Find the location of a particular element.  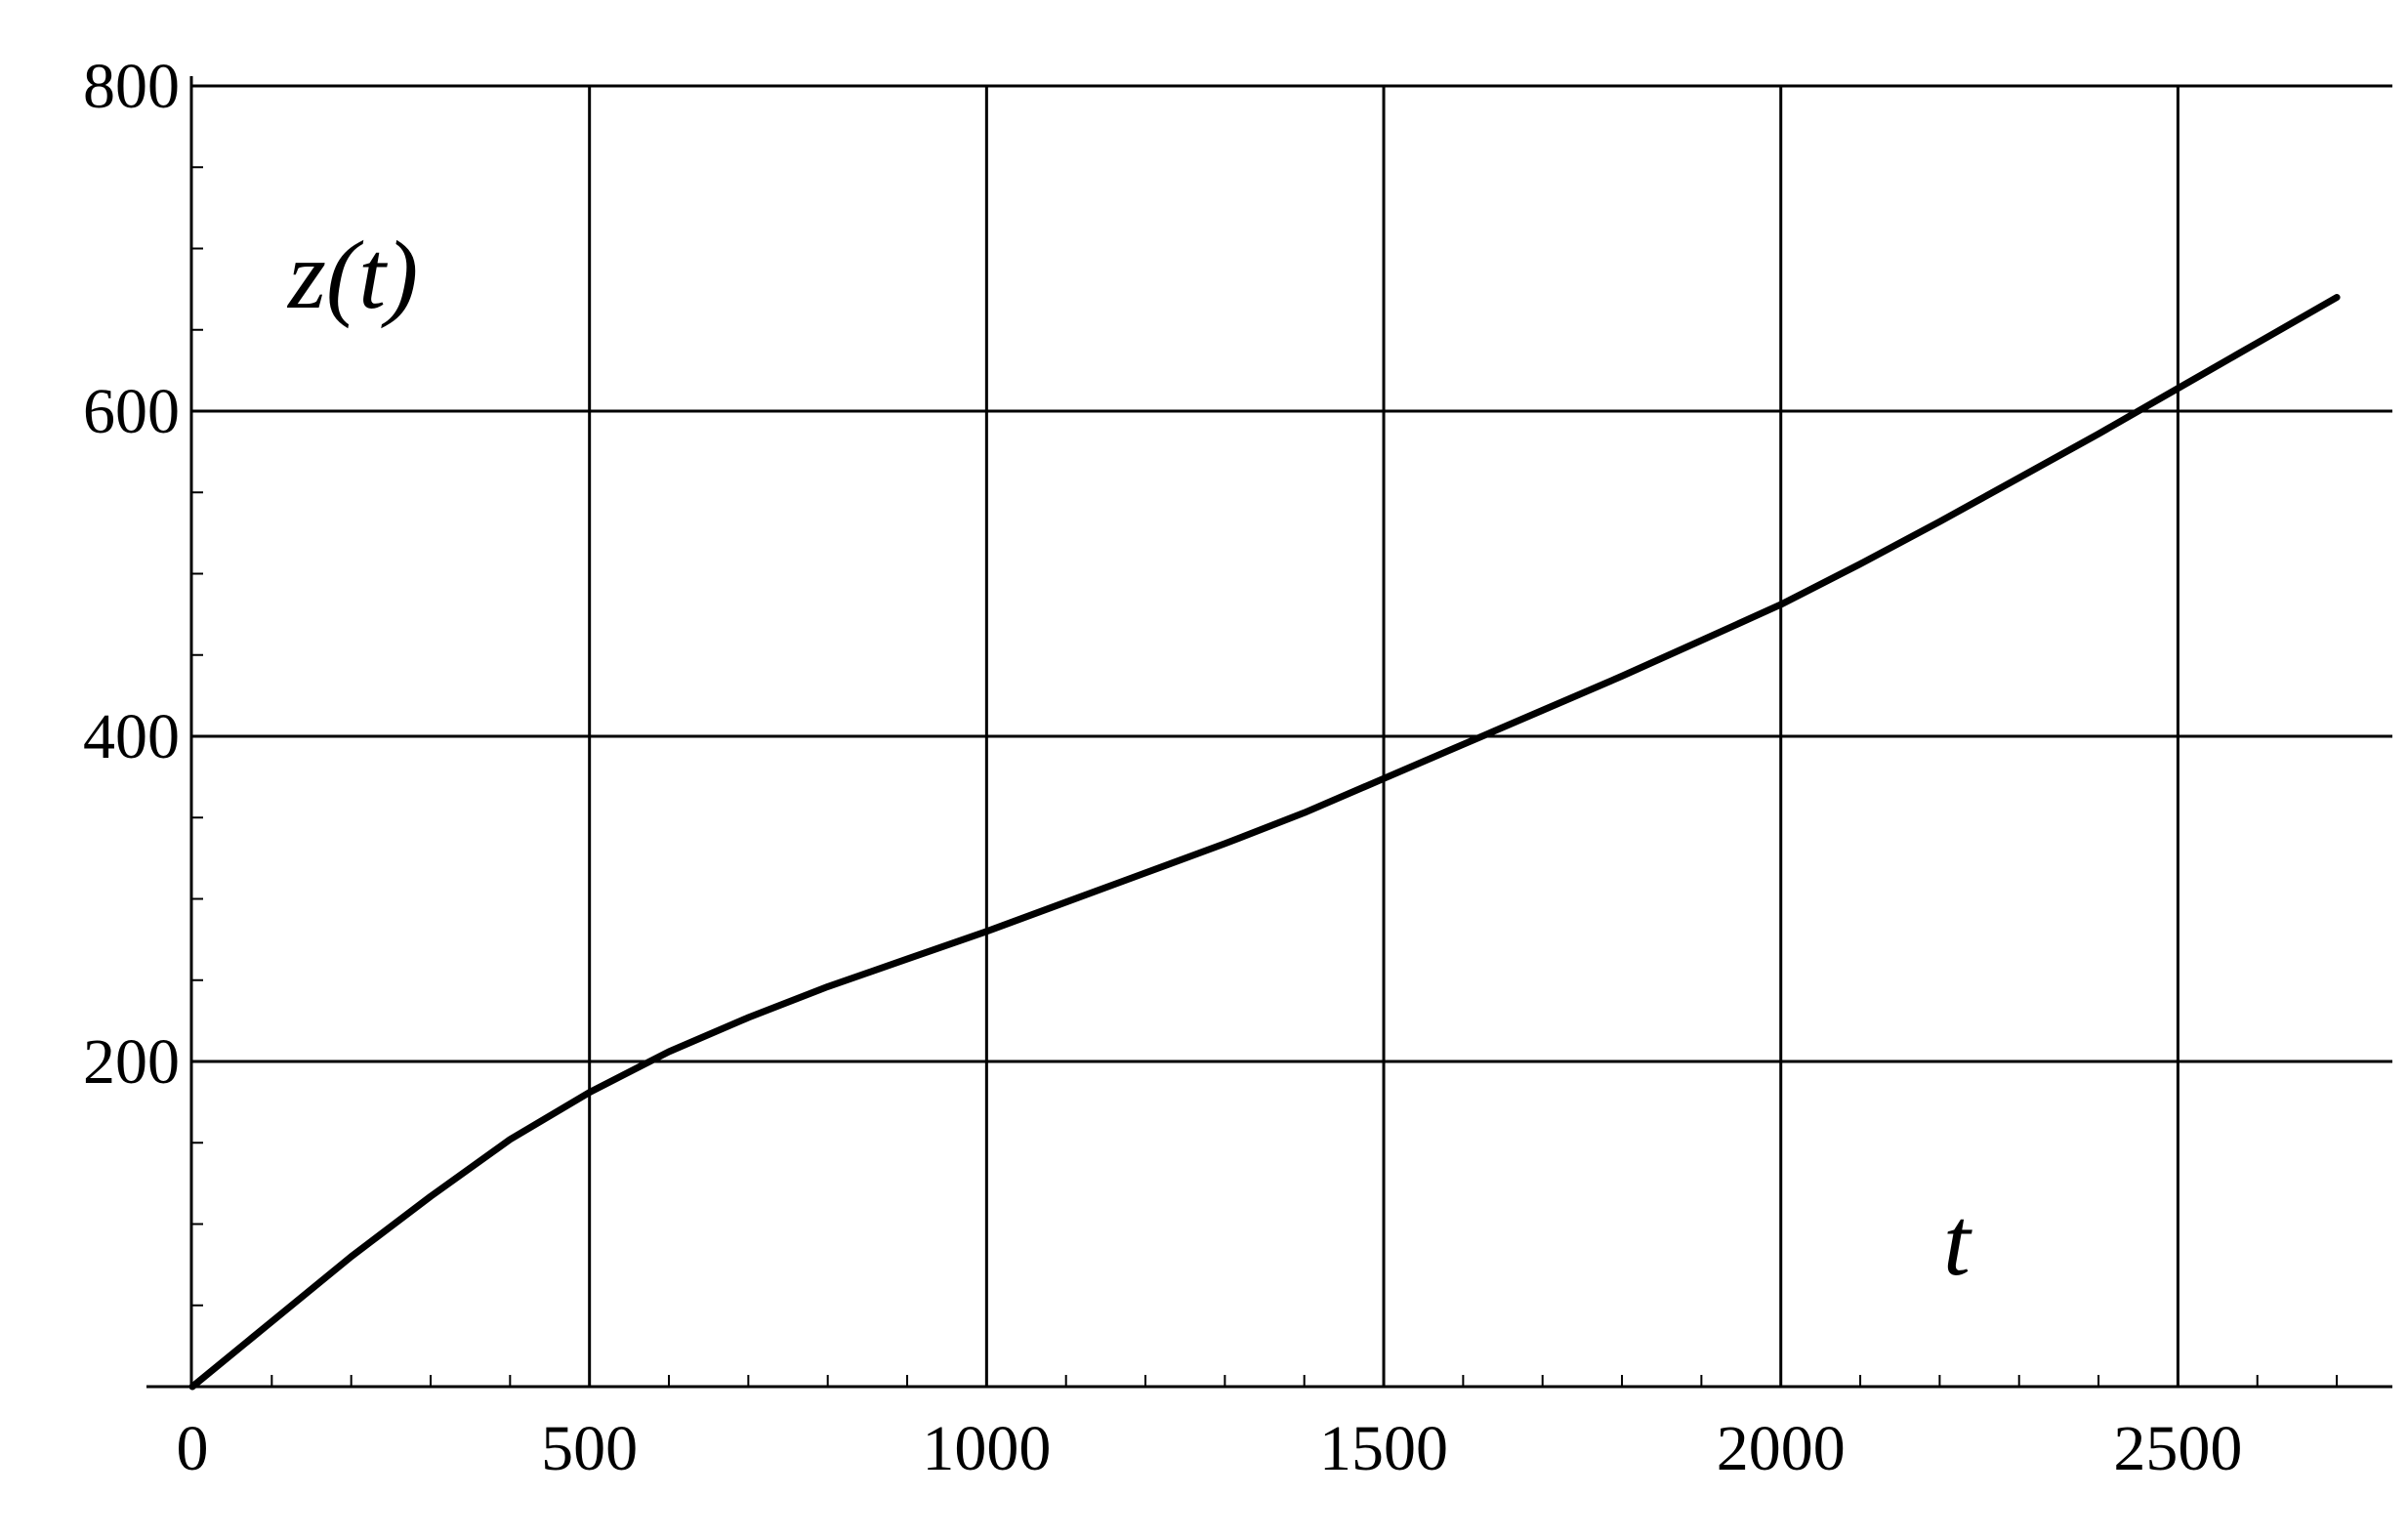

y-tick-label: 600 is located at coordinates (131, 412).